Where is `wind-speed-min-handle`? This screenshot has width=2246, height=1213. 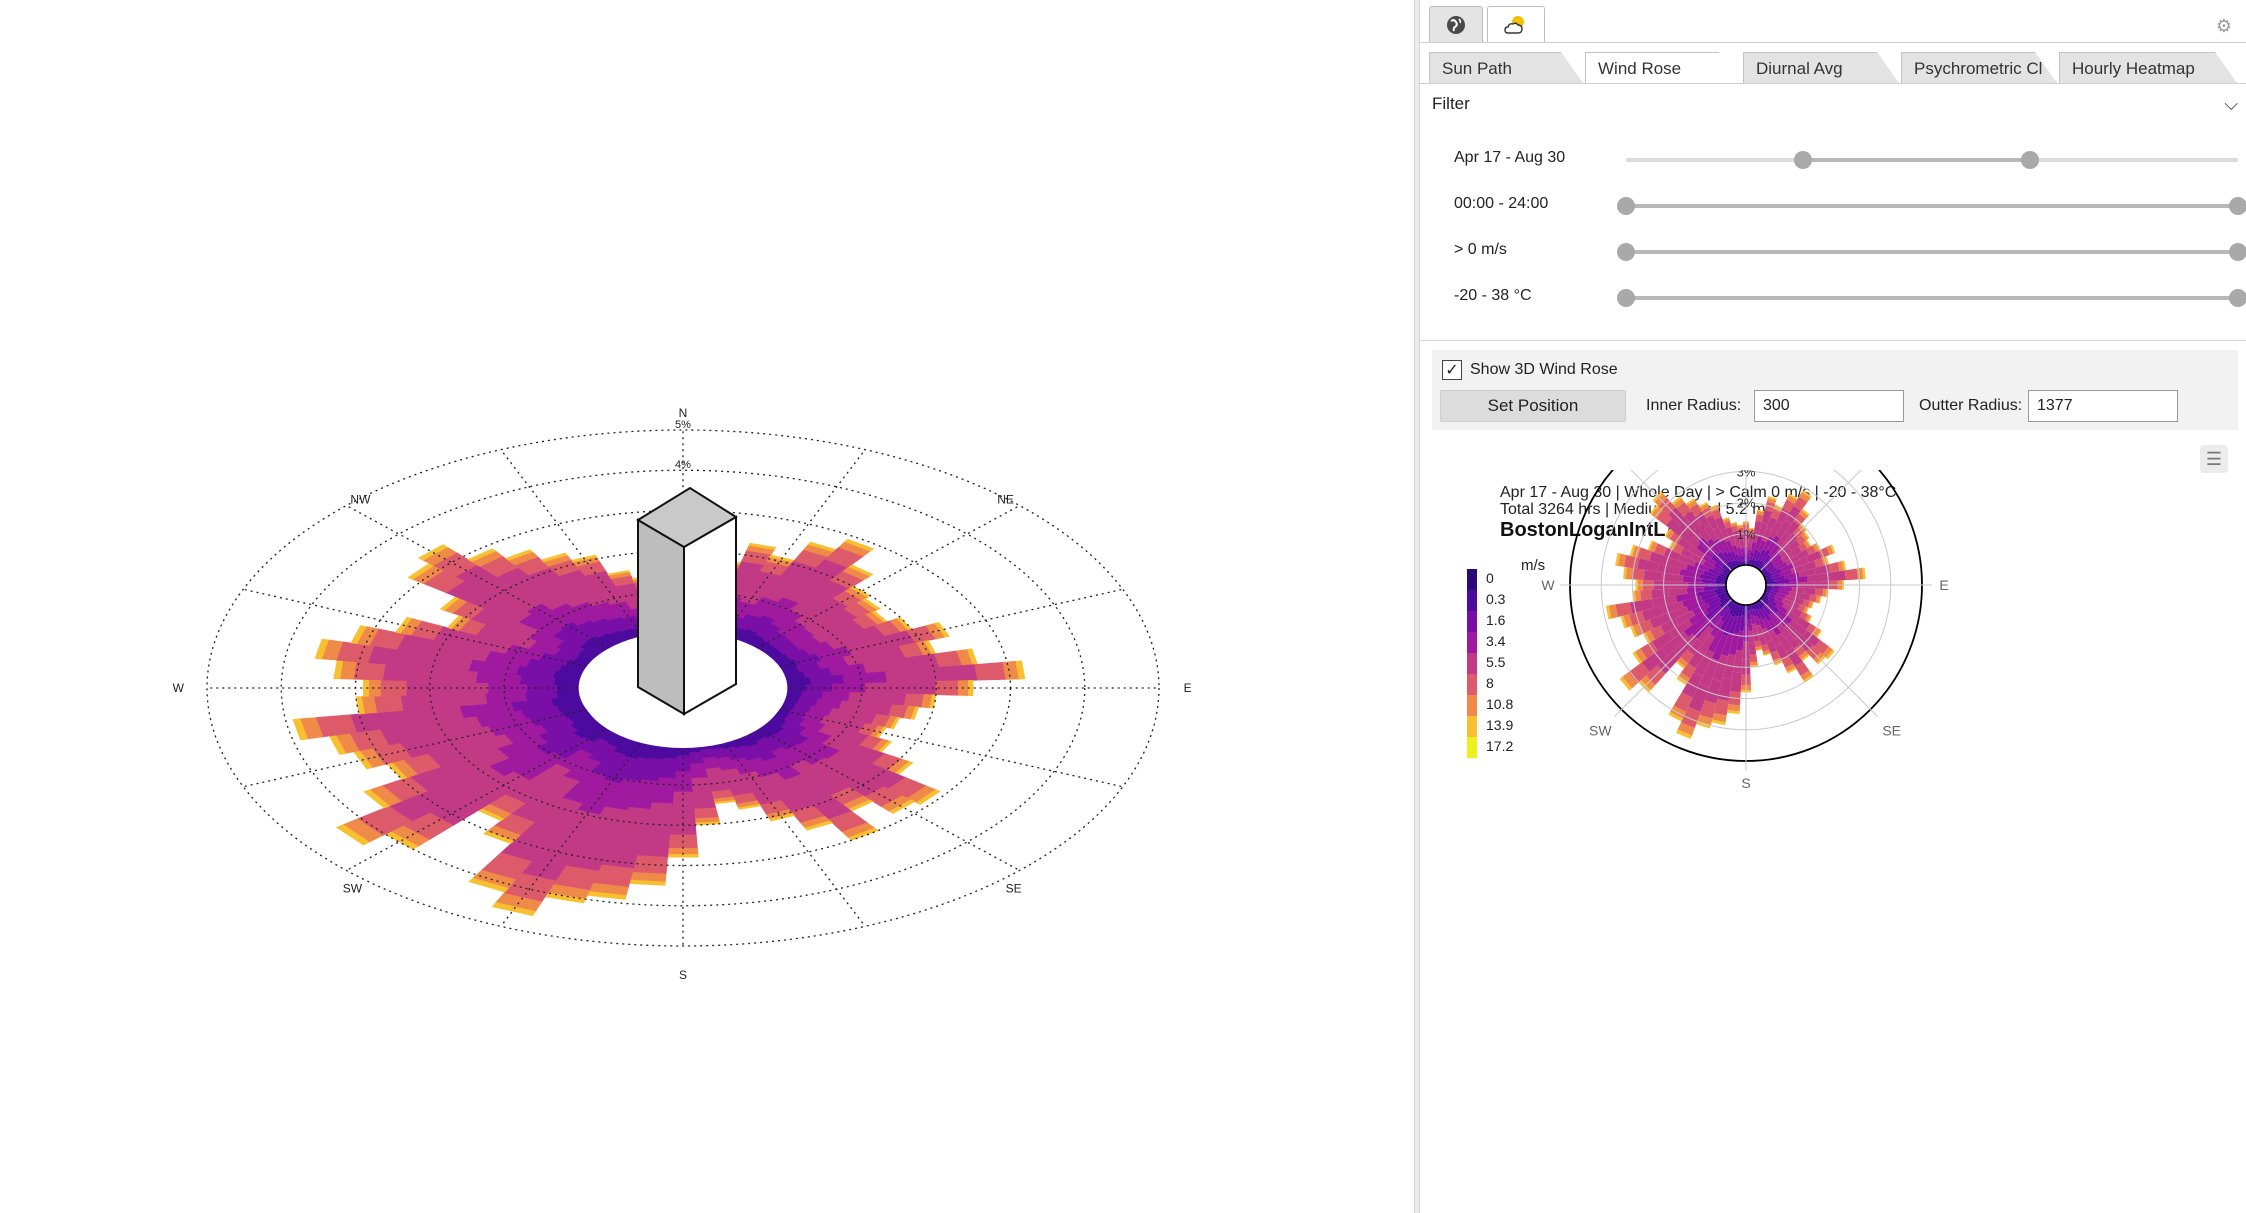 wind-speed-min-handle is located at coordinates (1626, 252).